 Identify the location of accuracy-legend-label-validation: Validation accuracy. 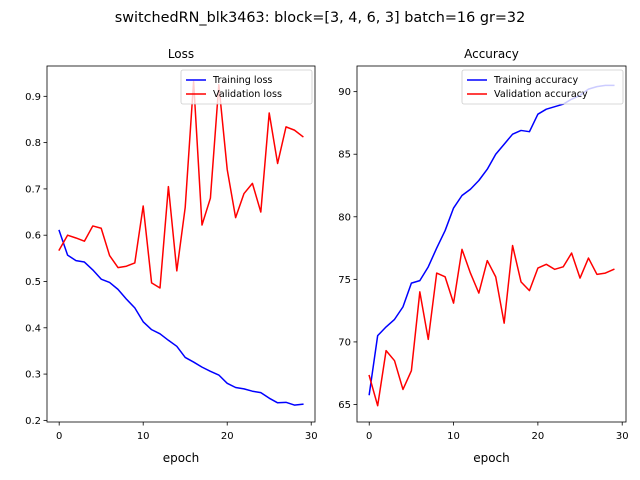
(541, 94).